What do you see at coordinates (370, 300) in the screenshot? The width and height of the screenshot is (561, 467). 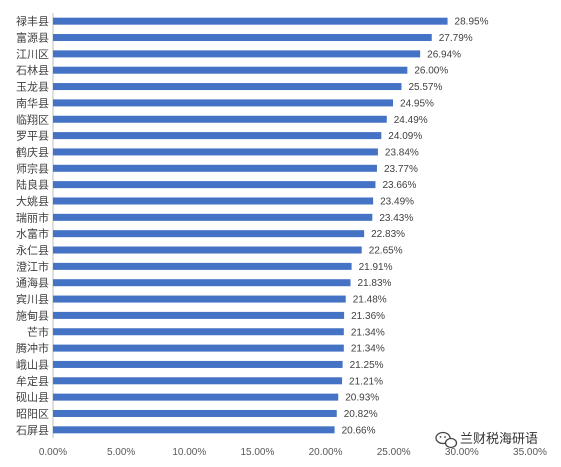 I see `value-label: 21.48%` at bounding box center [370, 300].